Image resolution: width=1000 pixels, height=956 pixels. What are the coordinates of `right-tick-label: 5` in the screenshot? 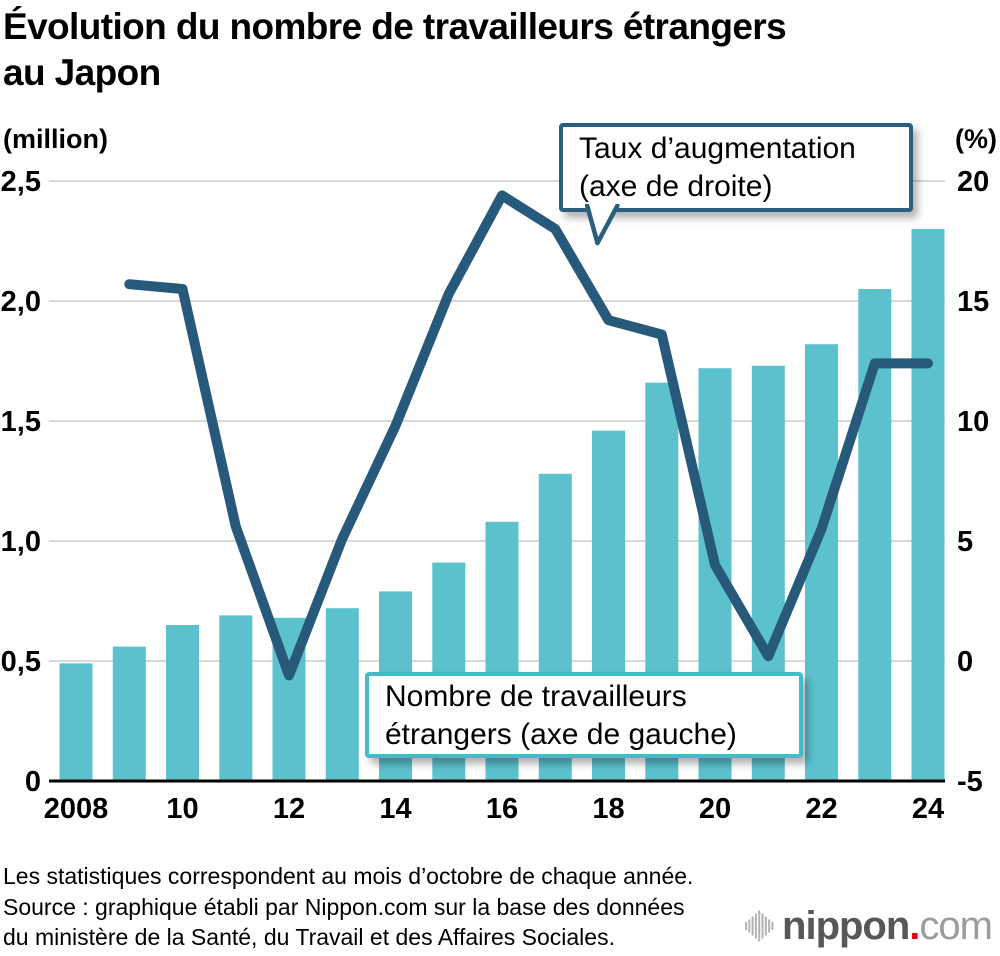 It's located at (965, 542).